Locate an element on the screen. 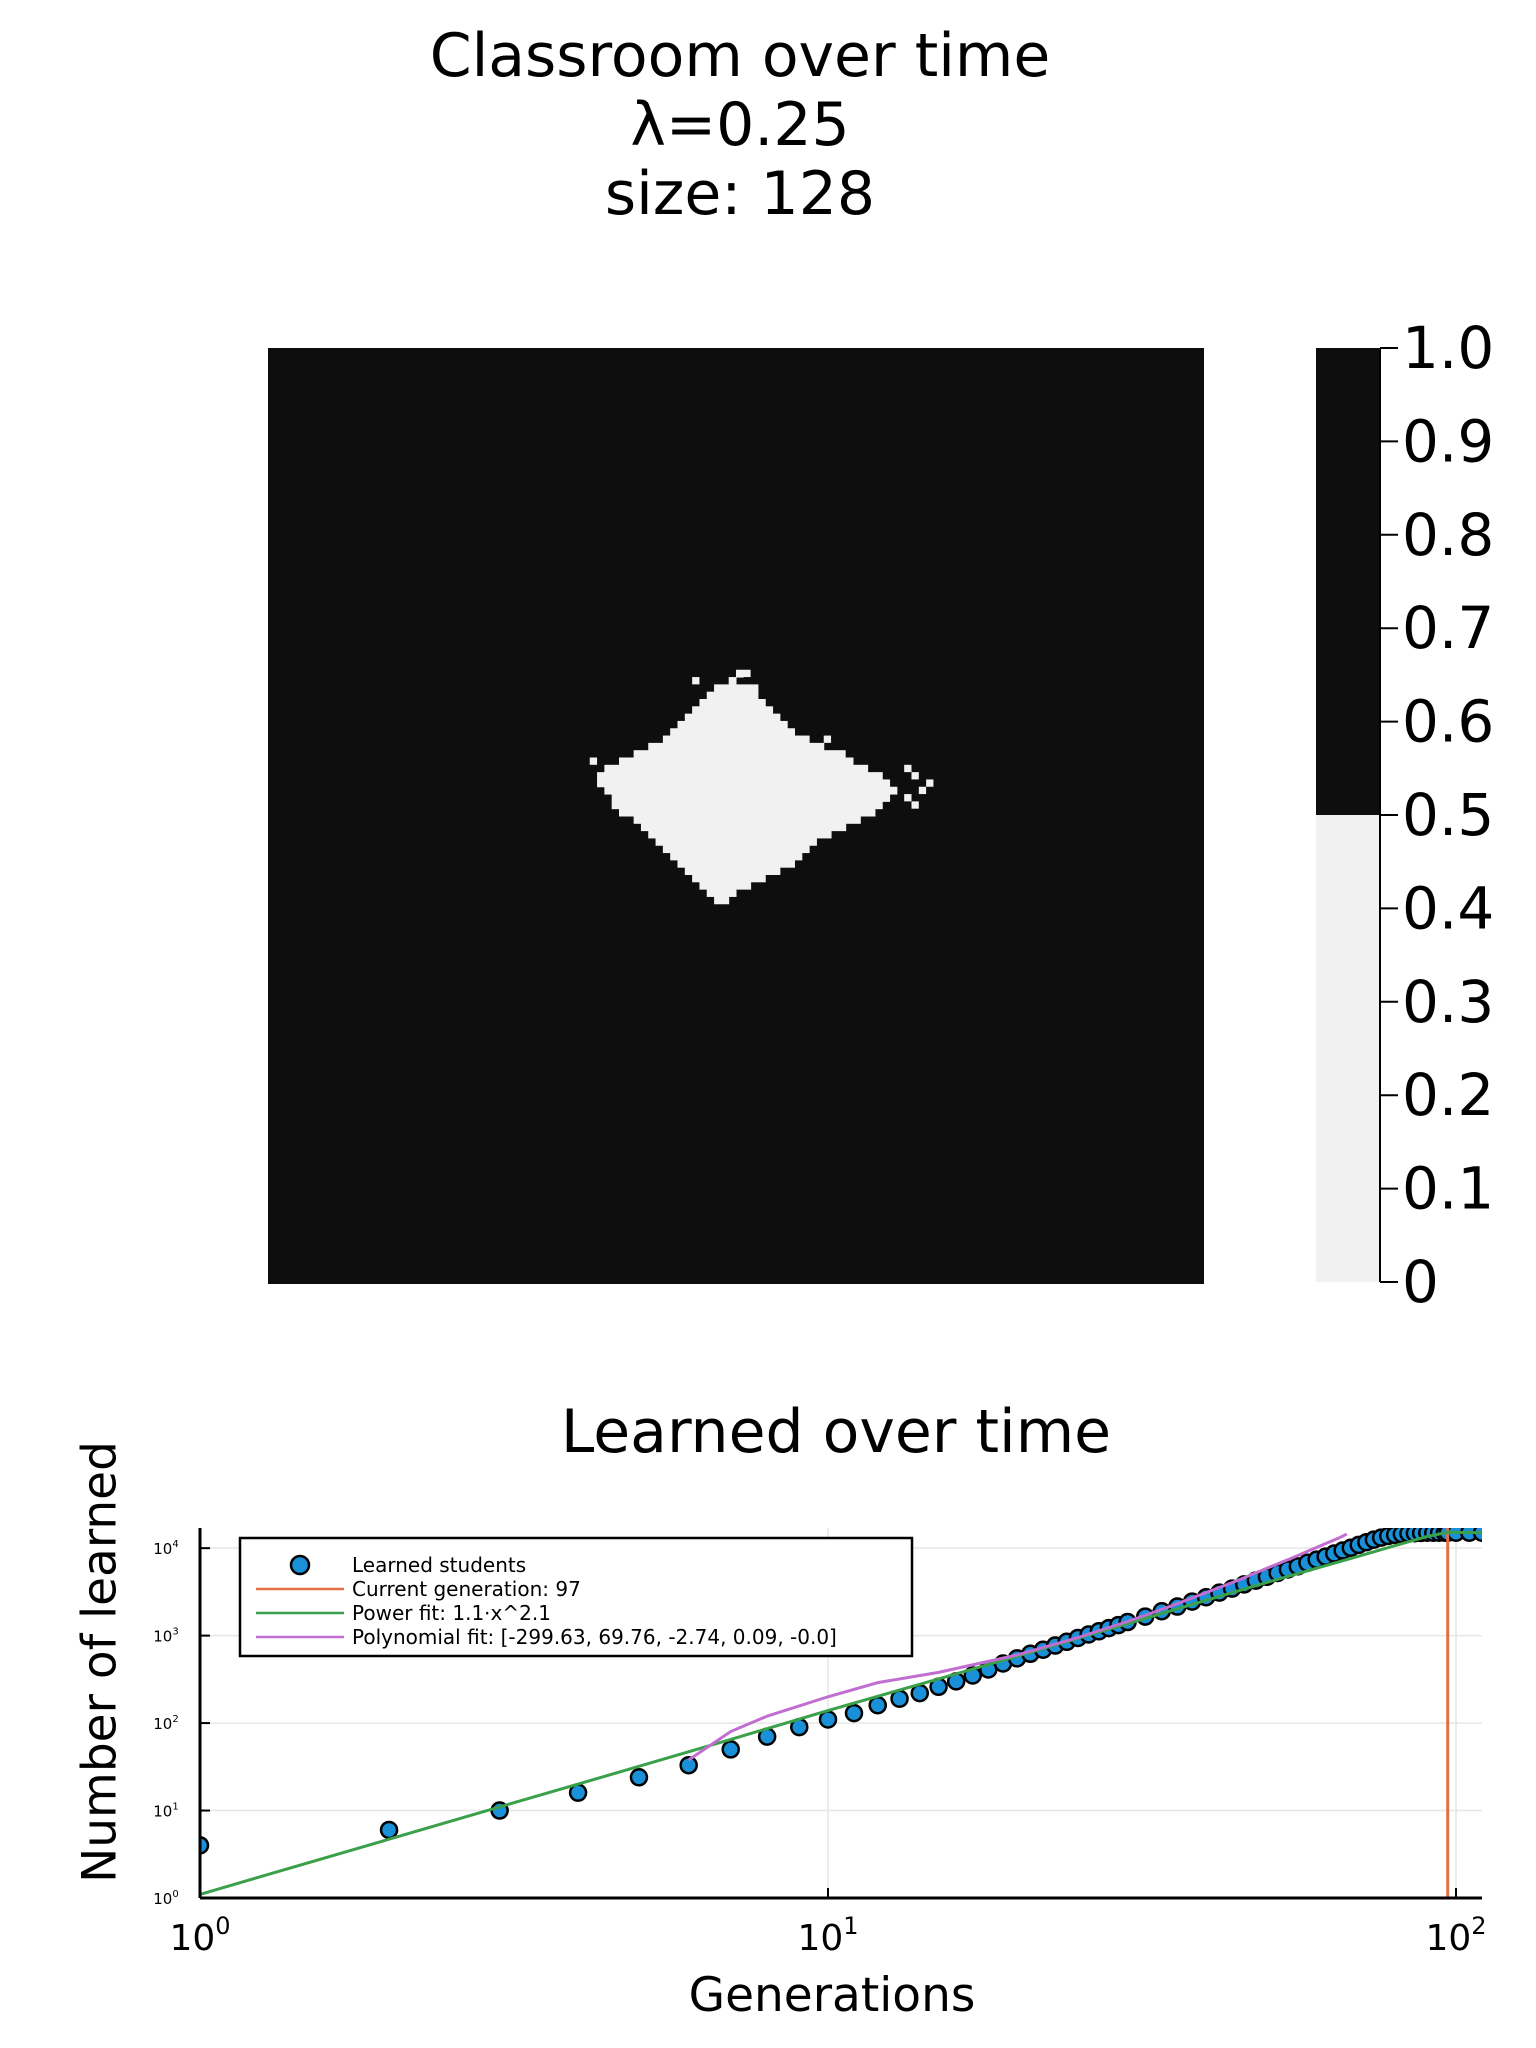 The height and width of the screenshot is (2048, 1536). x-tick-label: 10² is located at coordinates (1455, 1935).